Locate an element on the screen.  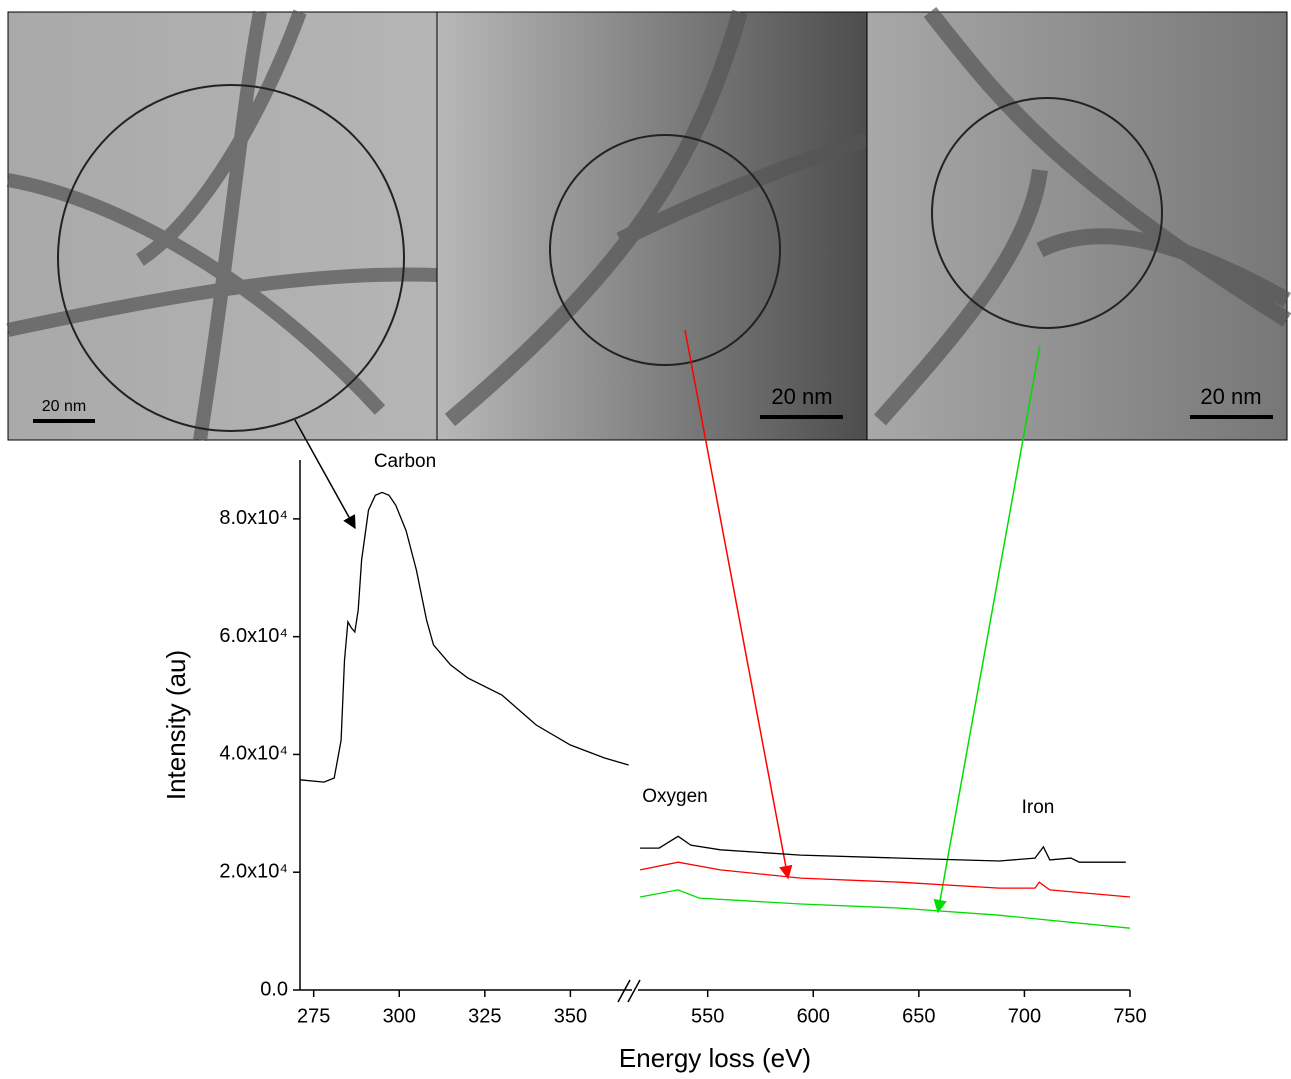
x-tick-label: 350 is located at coordinates (570, 1016).